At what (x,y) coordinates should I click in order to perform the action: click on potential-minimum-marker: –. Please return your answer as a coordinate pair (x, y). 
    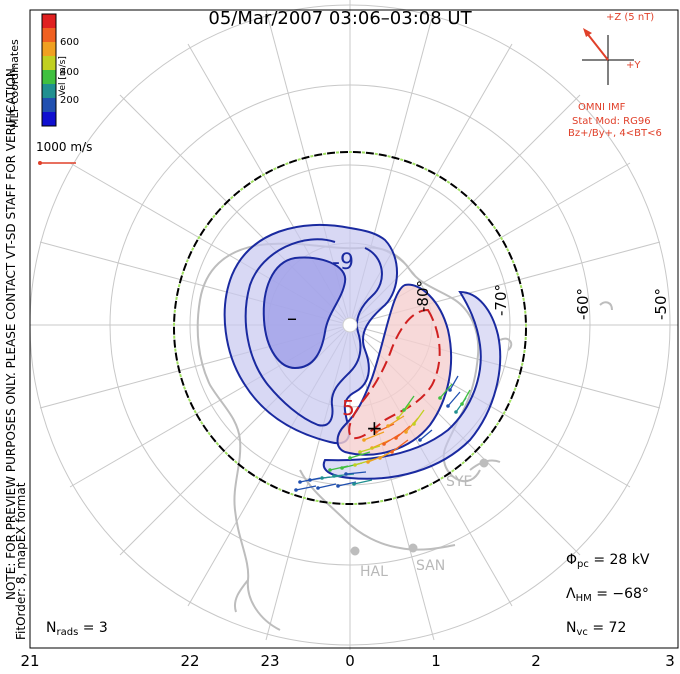
    Looking at the image, I should click on (292, 318).